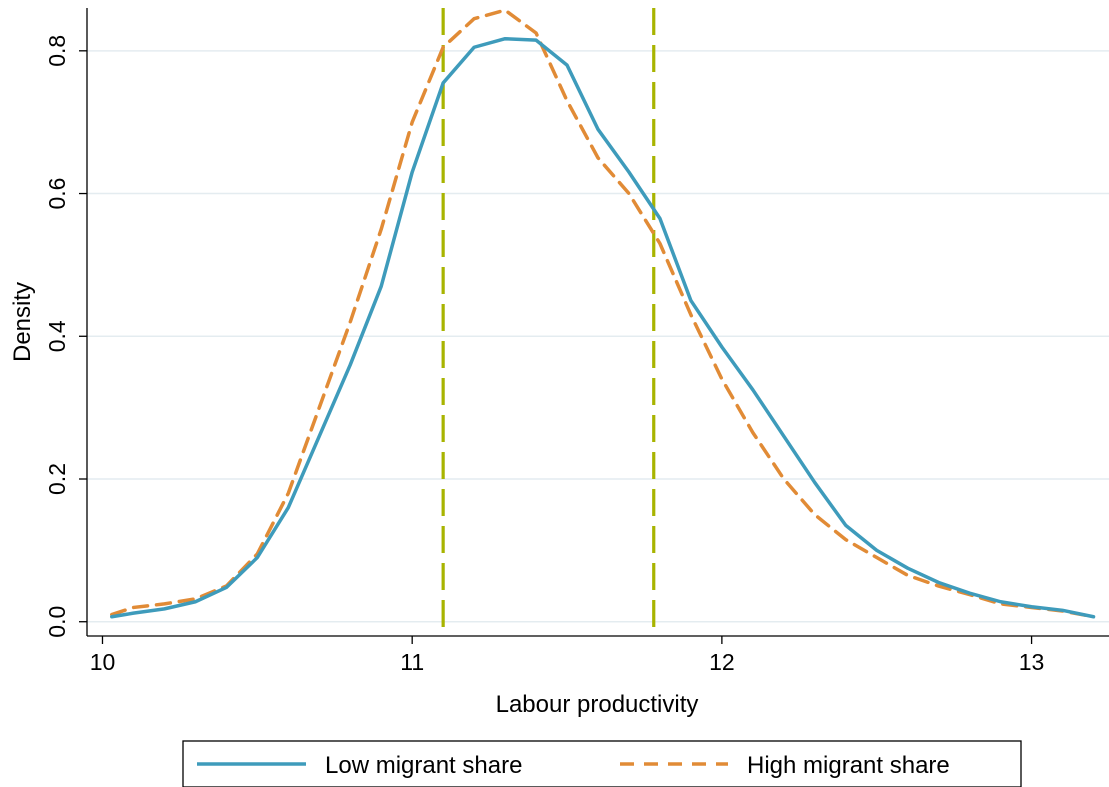 Image resolution: width=1109 pixels, height=787 pixels. I want to click on legend-label-high-migrant-share: High migrant share, so click(848, 765).